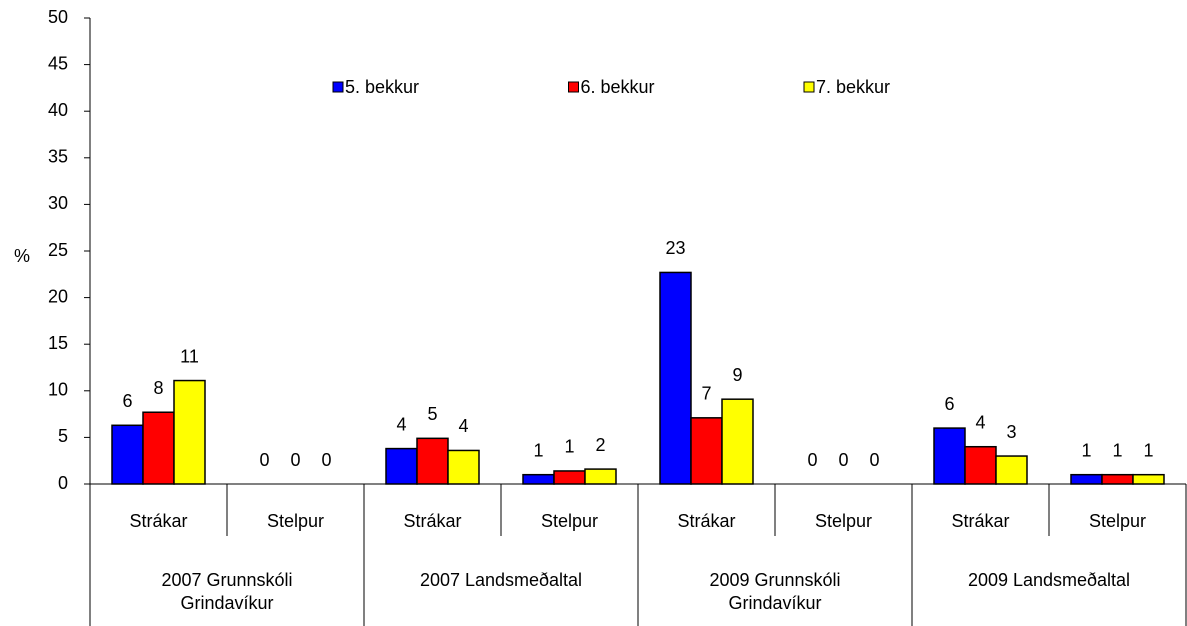 The width and height of the screenshot is (1187, 626). I want to click on legend-label: 6. bekkur, so click(618, 87).